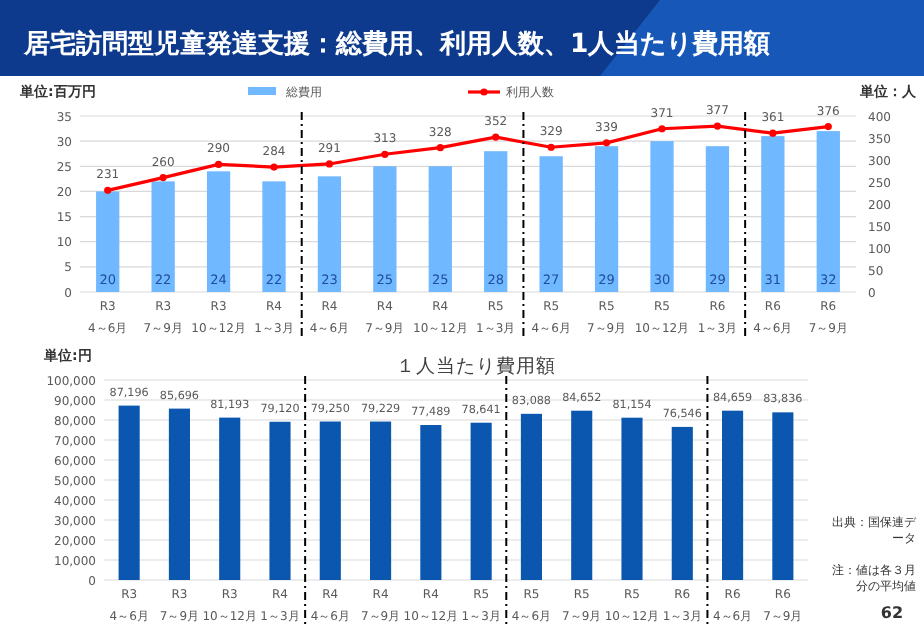 The width and height of the screenshot is (924, 640). What do you see at coordinates (892, 614) in the screenshot?
I see `text: 62` at bounding box center [892, 614].